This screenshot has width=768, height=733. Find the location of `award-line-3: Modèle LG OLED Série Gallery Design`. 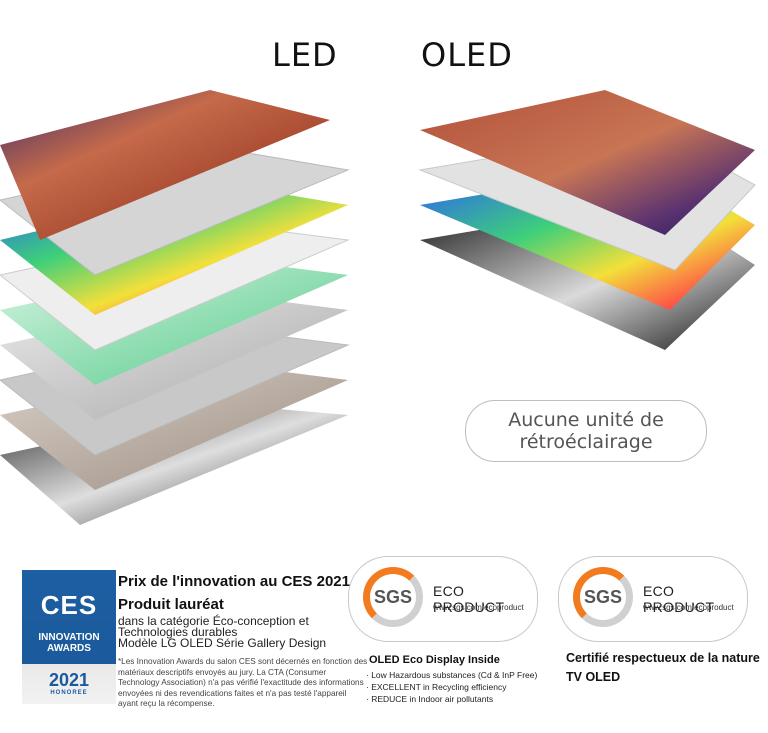

award-line-3: Modèle LG OLED Série Gallery Design is located at coordinates (222, 643).